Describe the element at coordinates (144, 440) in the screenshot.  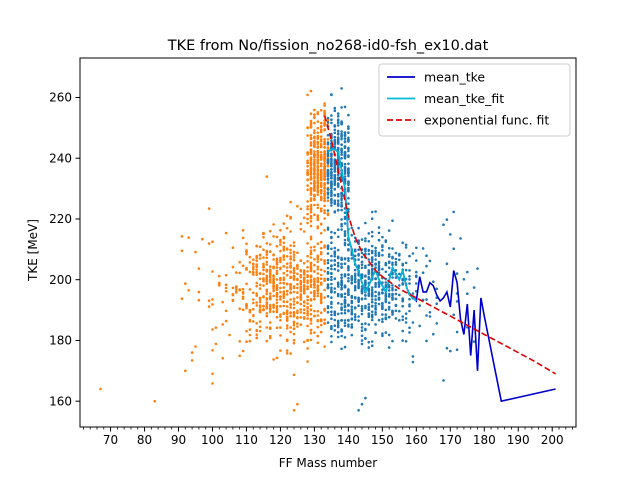
I see `x-tick-label: 80` at that location.